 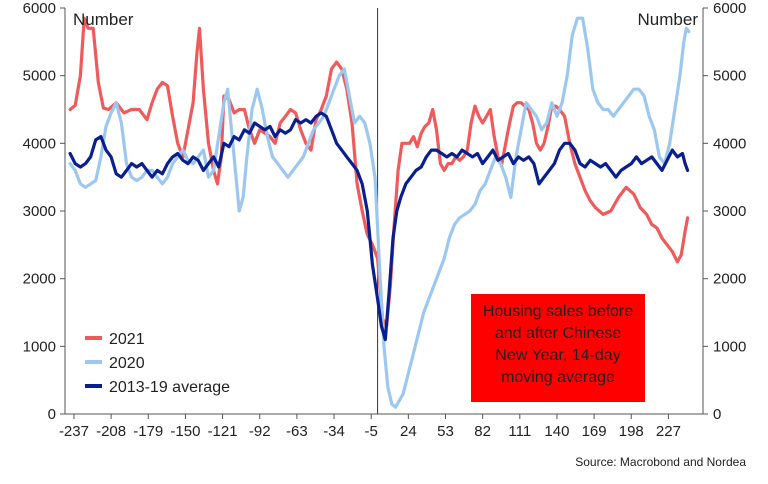 What do you see at coordinates (297, 431) in the screenshot?
I see `x-tick-label: -63` at bounding box center [297, 431].